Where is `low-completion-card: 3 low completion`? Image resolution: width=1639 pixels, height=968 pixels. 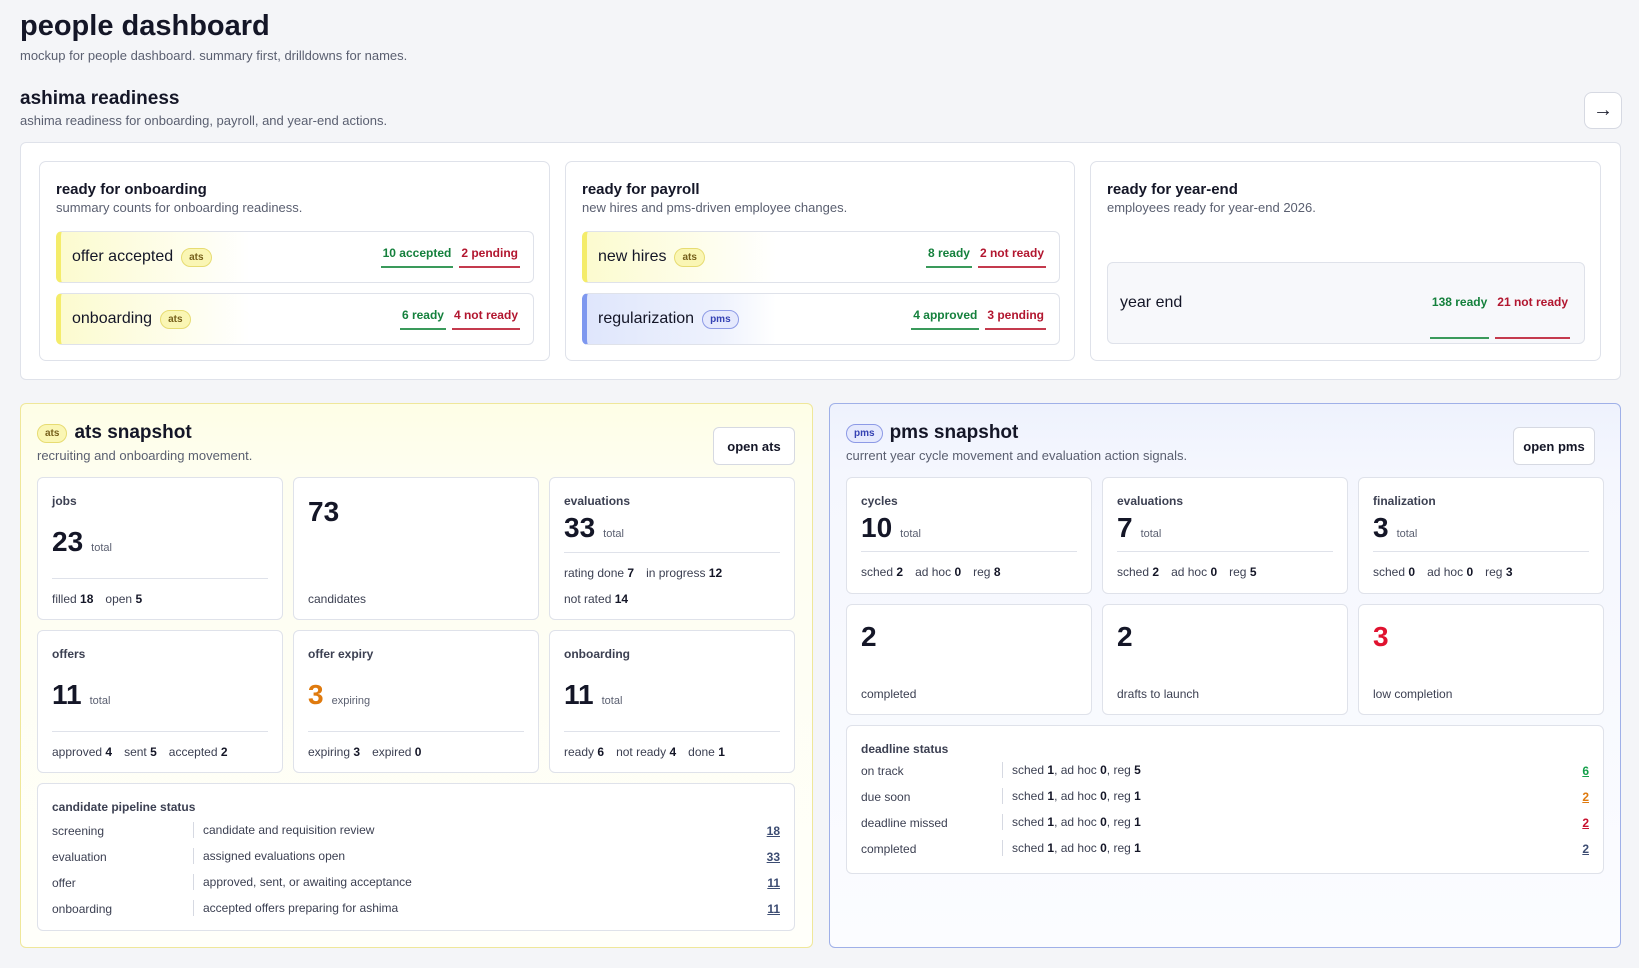
low-completion-card: 3 low completion is located at coordinates (1481, 659).